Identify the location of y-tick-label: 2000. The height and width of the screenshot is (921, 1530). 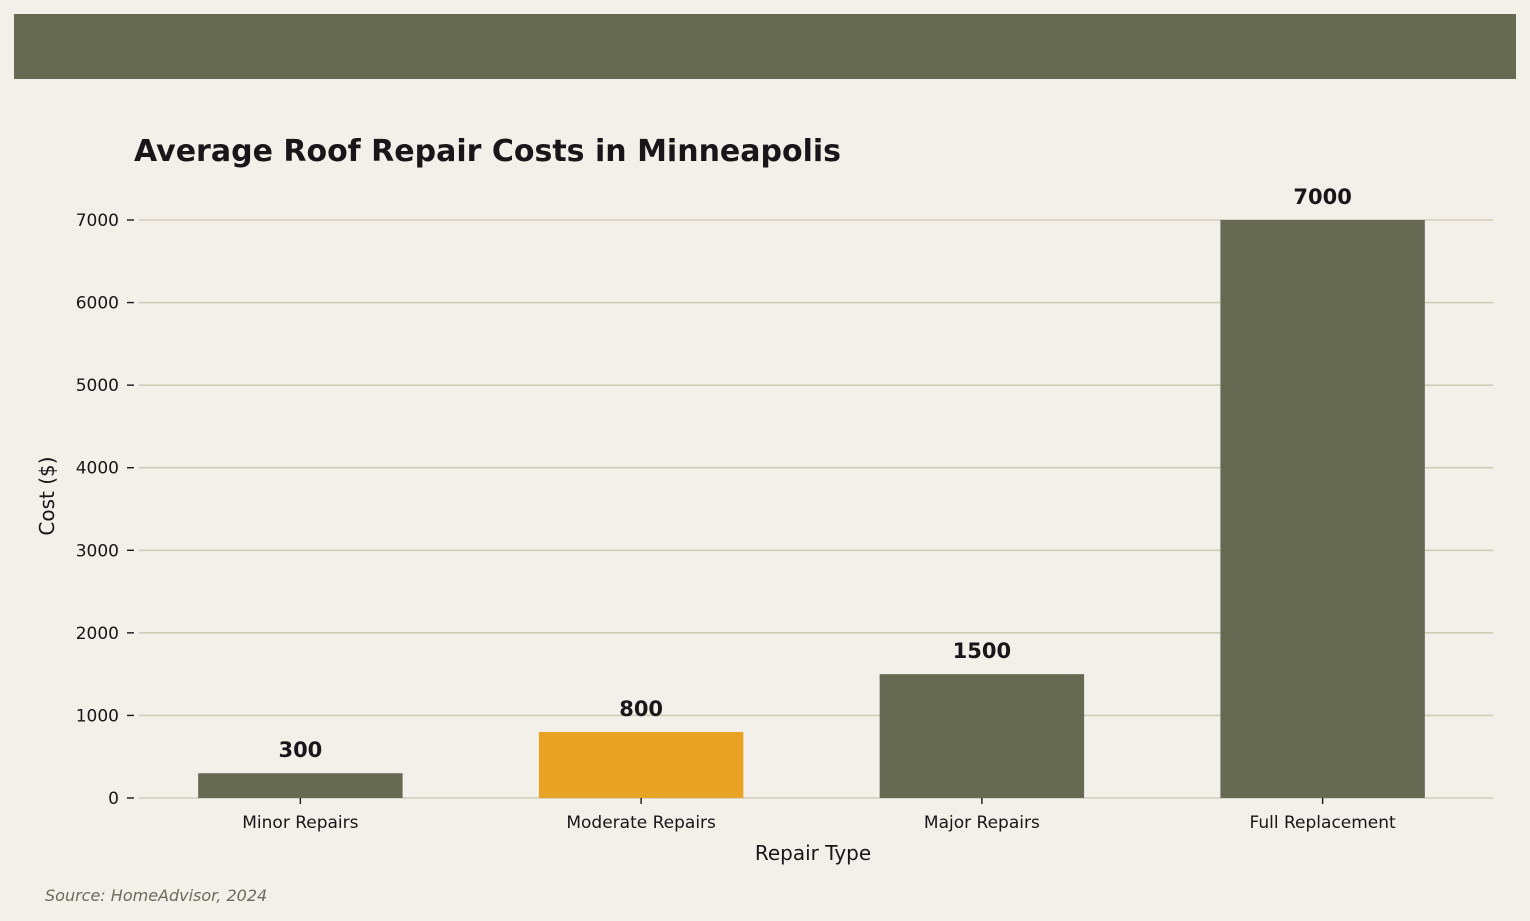
(97, 634).